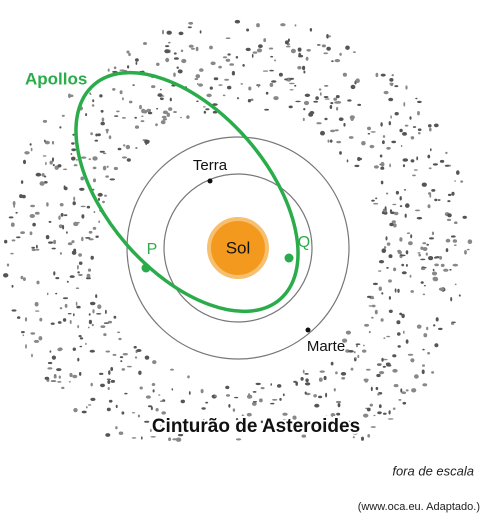  Describe the element at coordinates (326, 346) in the screenshot. I see `mars-label: Marte` at that location.